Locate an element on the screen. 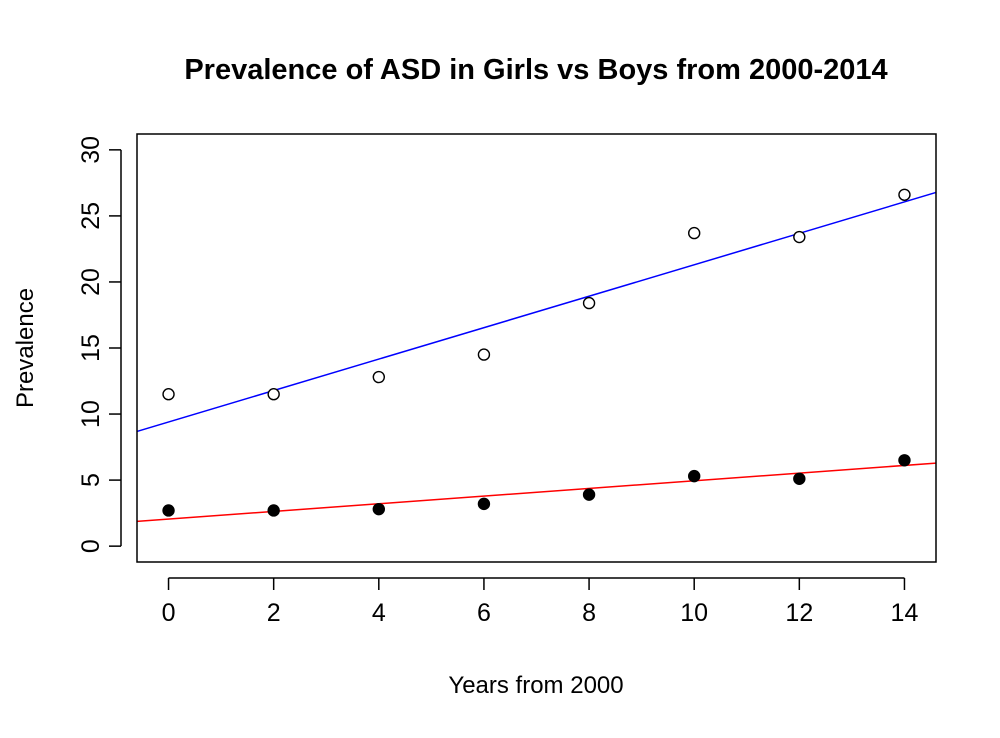  y-axis: 0 5 10 15 20 25 30 is located at coordinates (99, 344).